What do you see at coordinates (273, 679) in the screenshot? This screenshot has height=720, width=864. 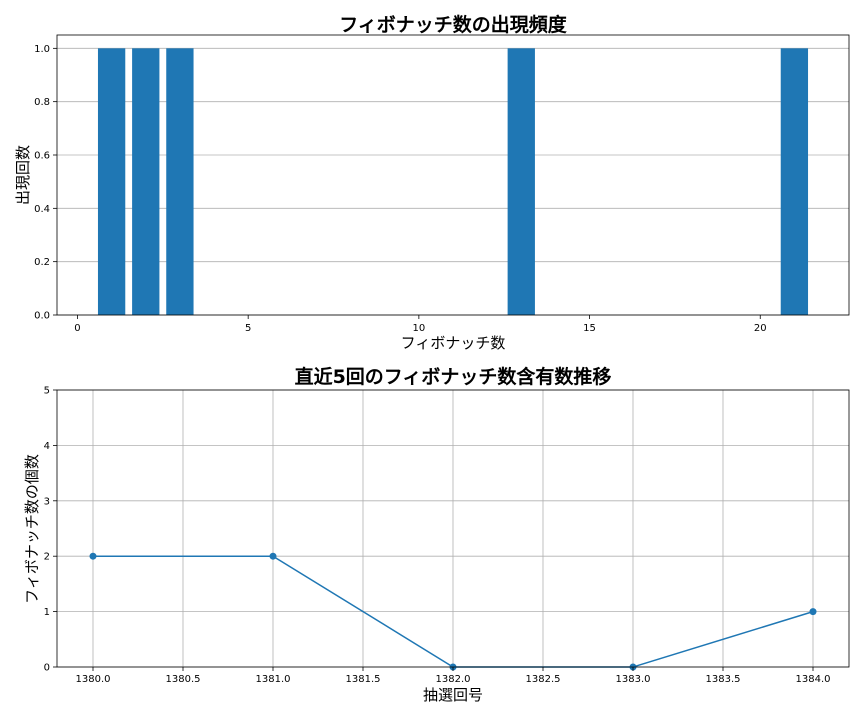 I see `chart2-x-tick-label: 1381.0` at bounding box center [273, 679].